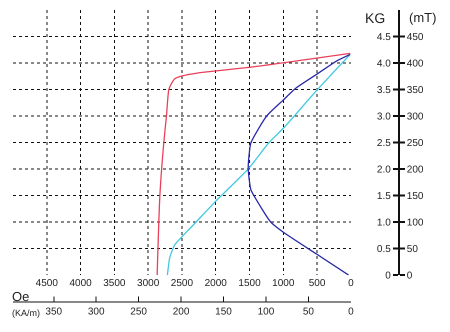 The height and width of the screenshot is (332, 450). Describe the element at coordinates (139, 312) in the screenshot. I see `x2-tick-label: 250` at that location.